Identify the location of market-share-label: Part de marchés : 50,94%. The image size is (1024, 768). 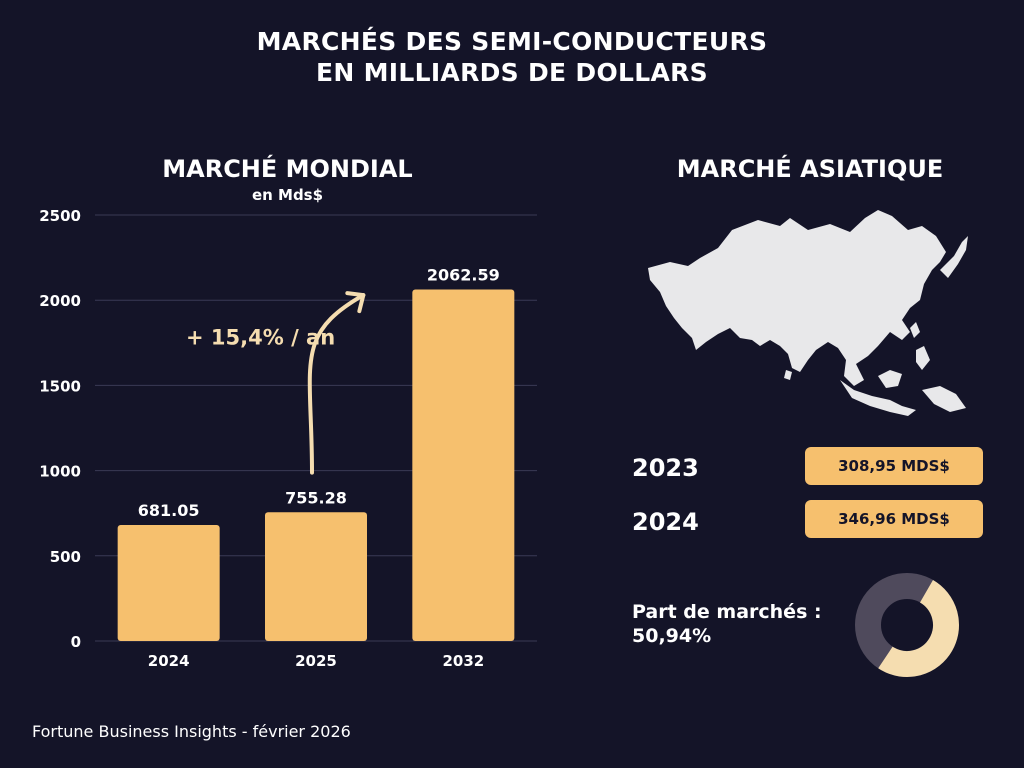
(727, 624).